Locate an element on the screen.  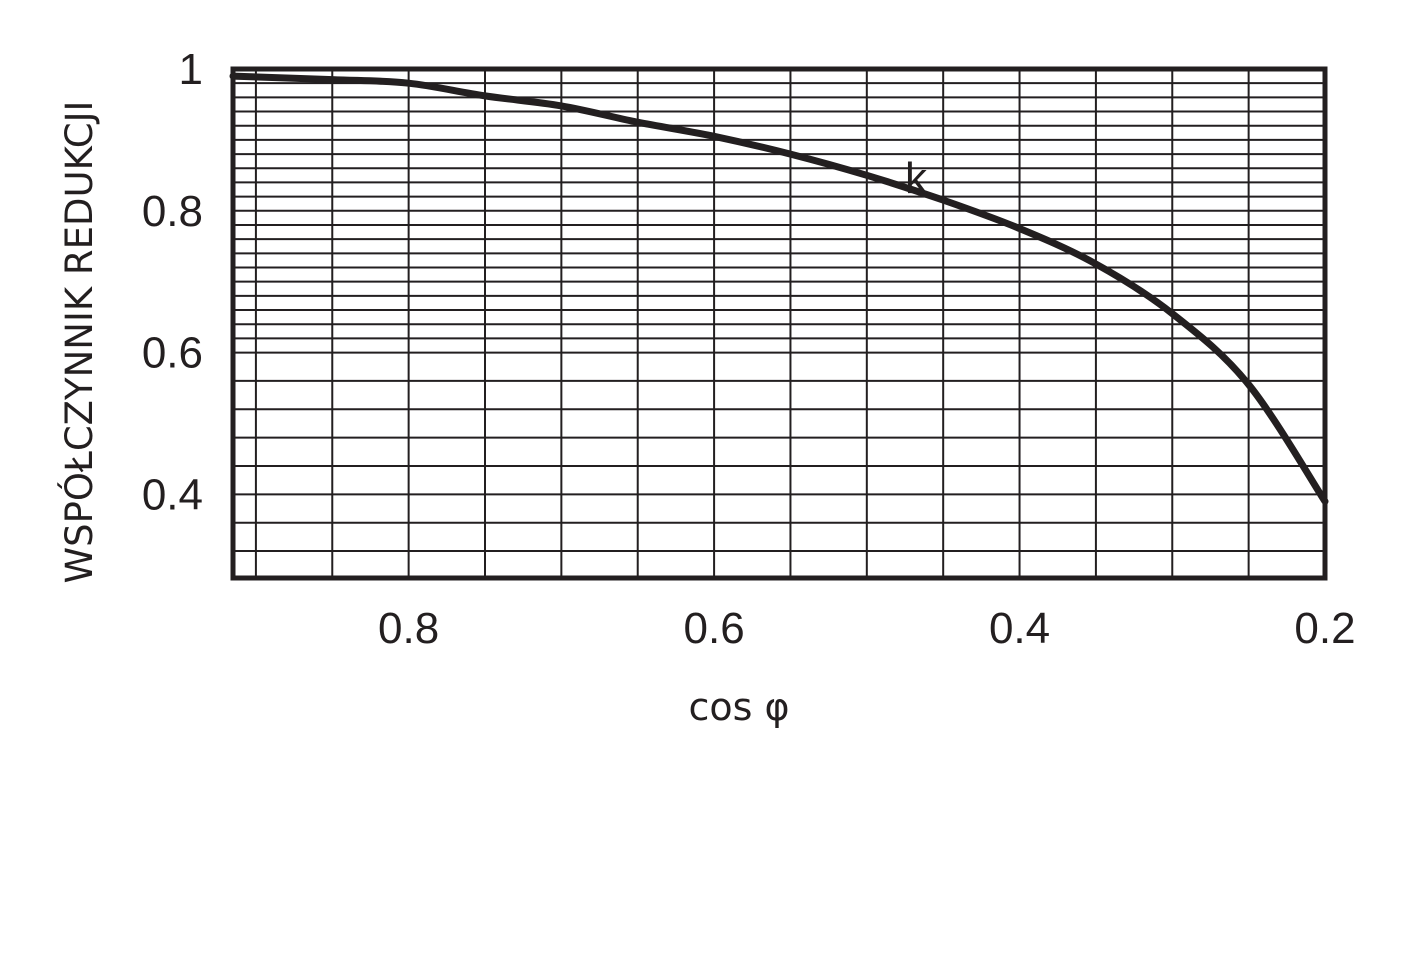
y-tick-label: 1 is located at coordinates (191, 69).